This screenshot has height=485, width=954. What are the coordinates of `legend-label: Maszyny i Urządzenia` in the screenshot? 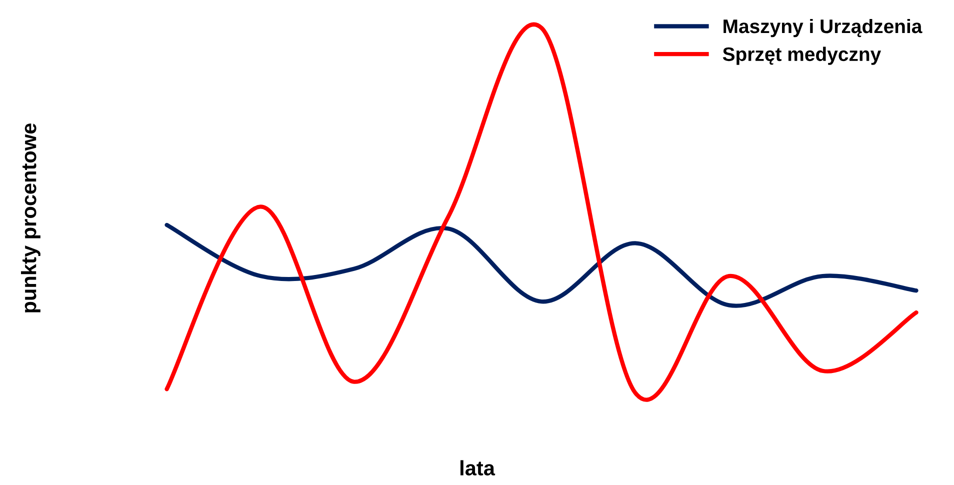 It's located at (823, 28).